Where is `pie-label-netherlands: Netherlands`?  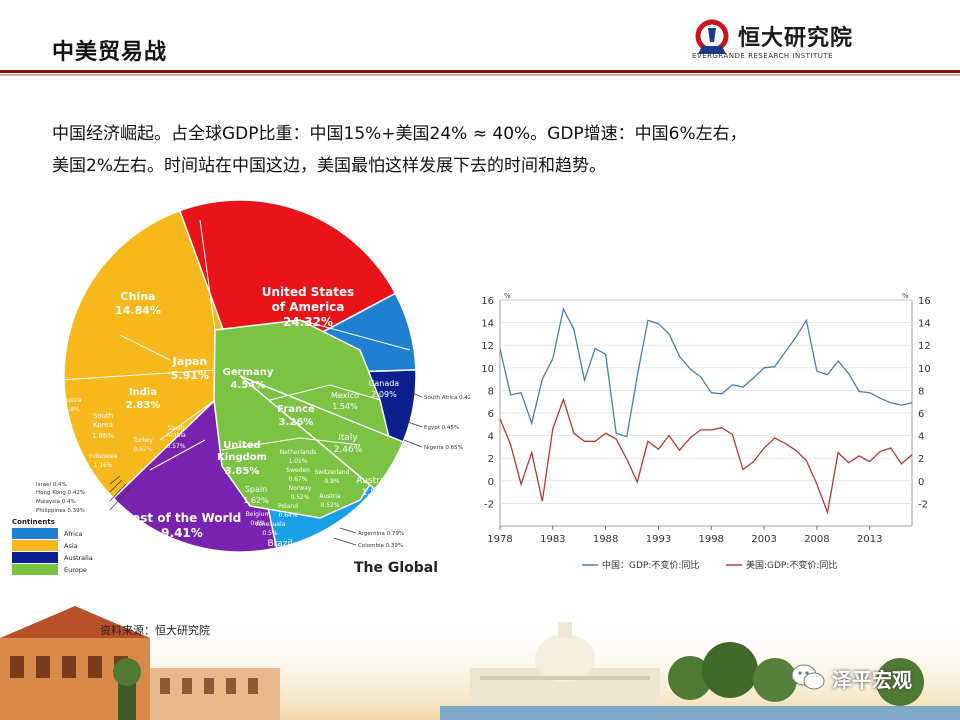 pie-label-netherlands: Netherlands is located at coordinates (298, 452).